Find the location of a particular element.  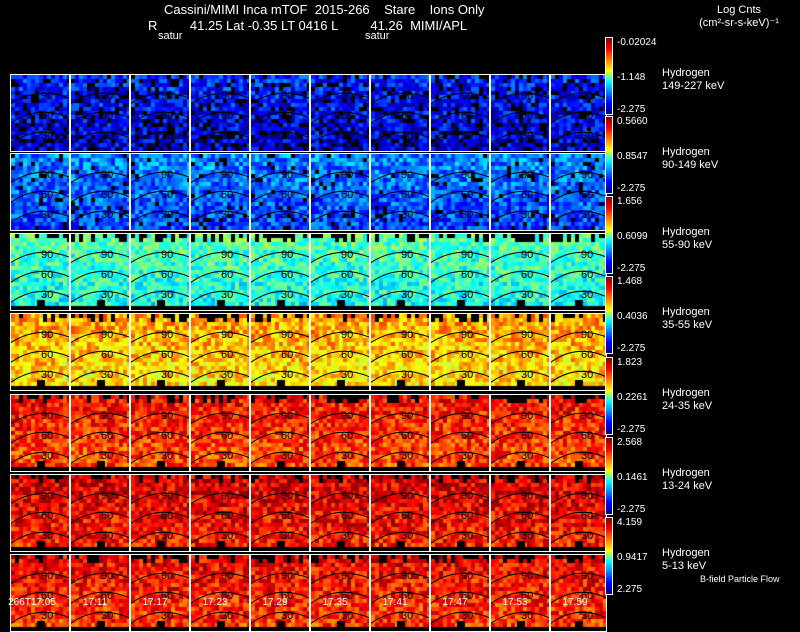

energy-range: 90-149 keV is located at coordinates (690, 165).